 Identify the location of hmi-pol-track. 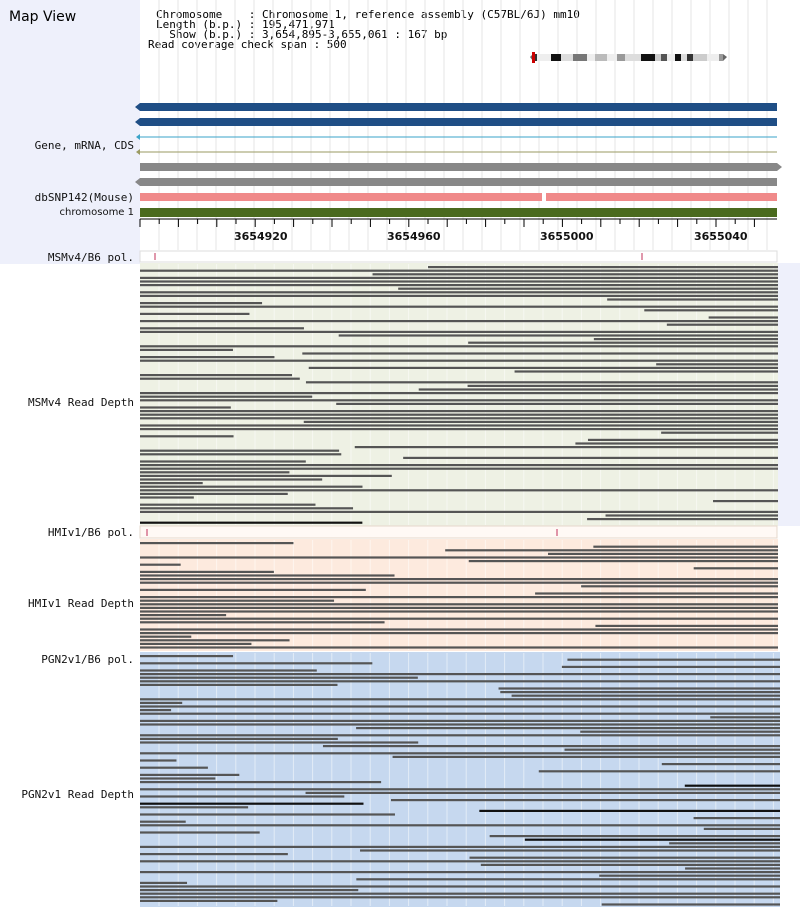
(458, 532).